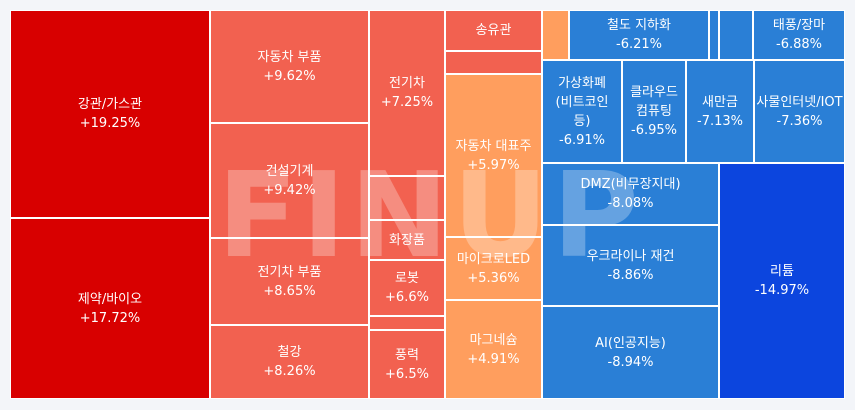  Describe the element at coordinates (407, 364) in the screenshot. I see `tile-풍력: 풍력 +6.5%` at that location.